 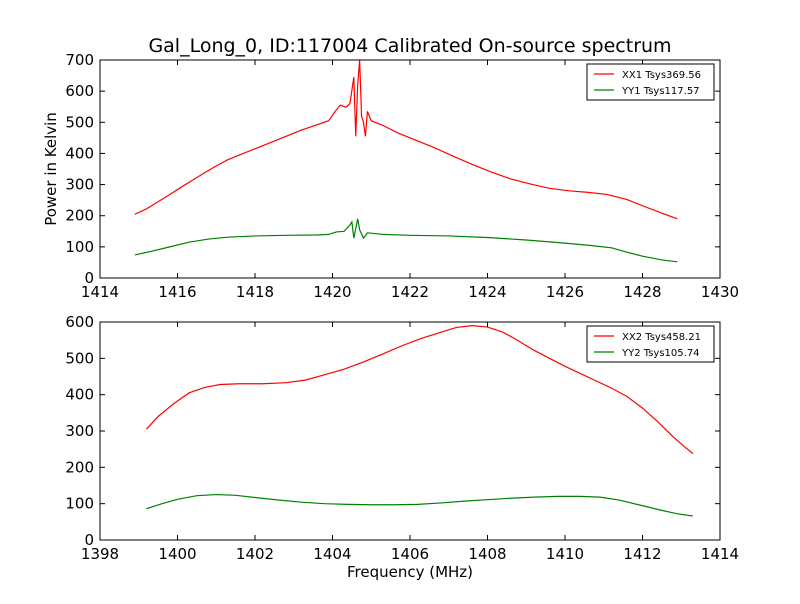 What do you see at coordinates (51, 169) in the screenshot?
I see `y-axis-label: Power in Kelvin` at bounding box center [51, 169].